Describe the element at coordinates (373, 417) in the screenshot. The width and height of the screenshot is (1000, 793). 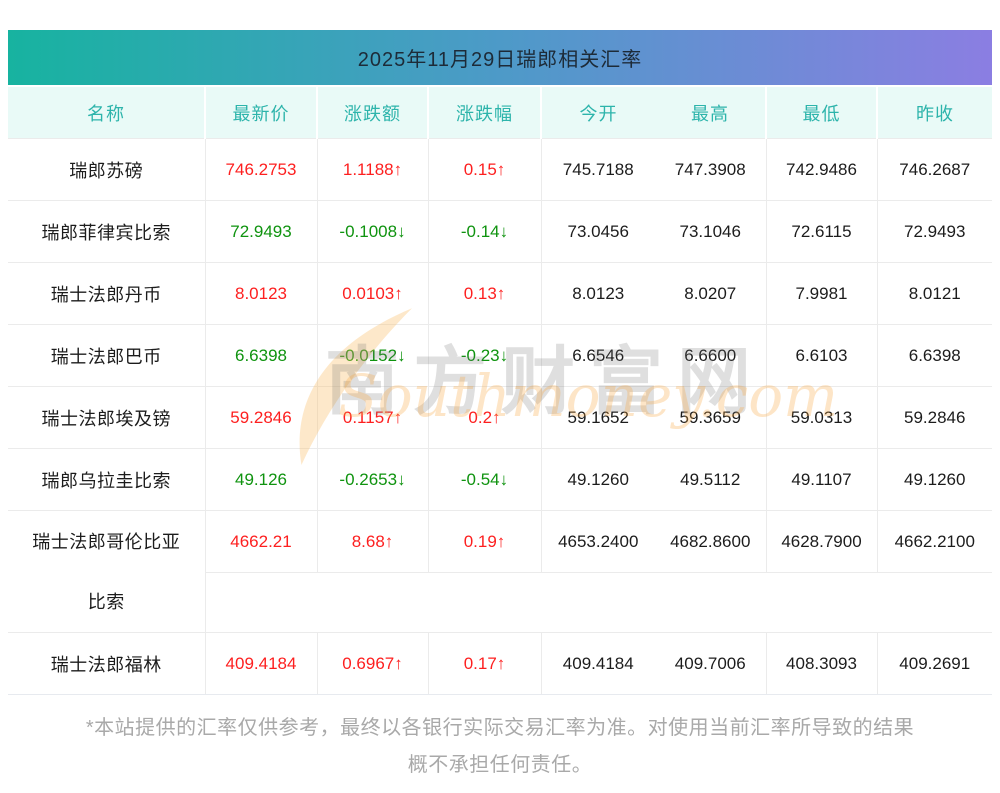
I see `cell-change: 0.1157↑` at that location.